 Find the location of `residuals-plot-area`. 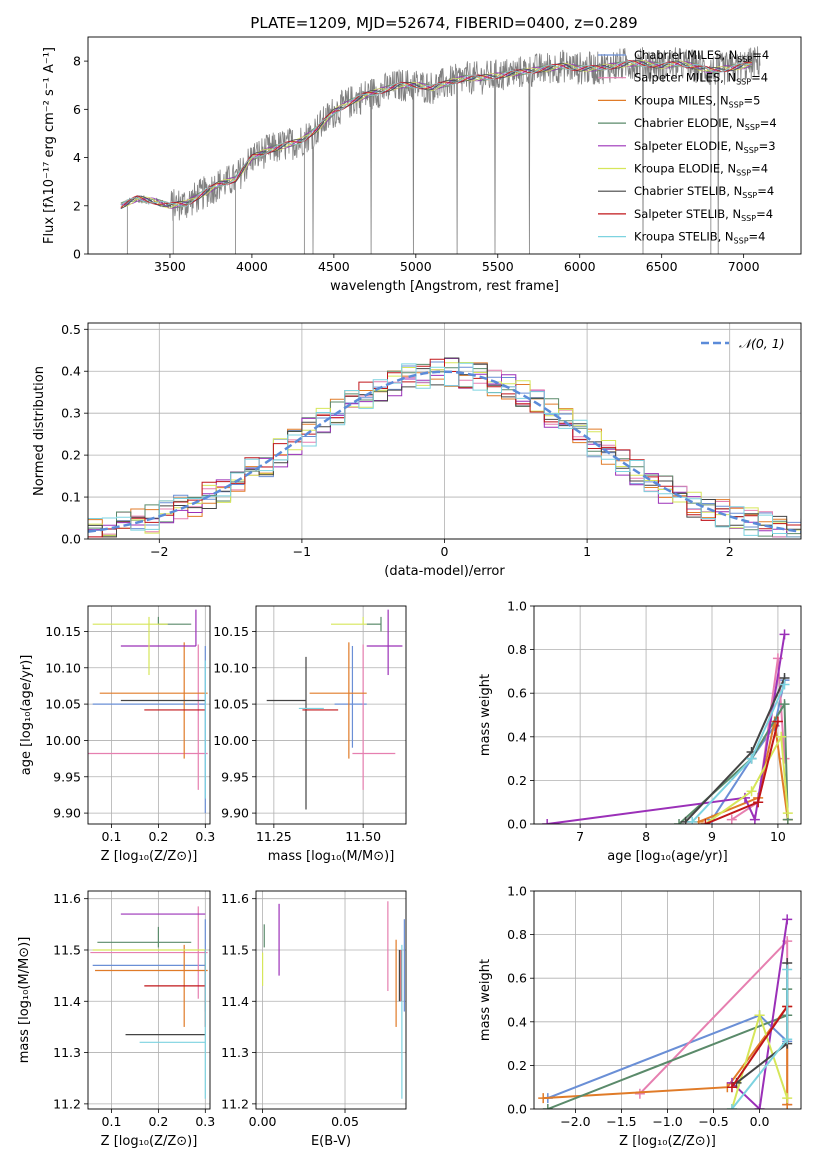

residuals-plot-area is located at coordinates (444, 447).